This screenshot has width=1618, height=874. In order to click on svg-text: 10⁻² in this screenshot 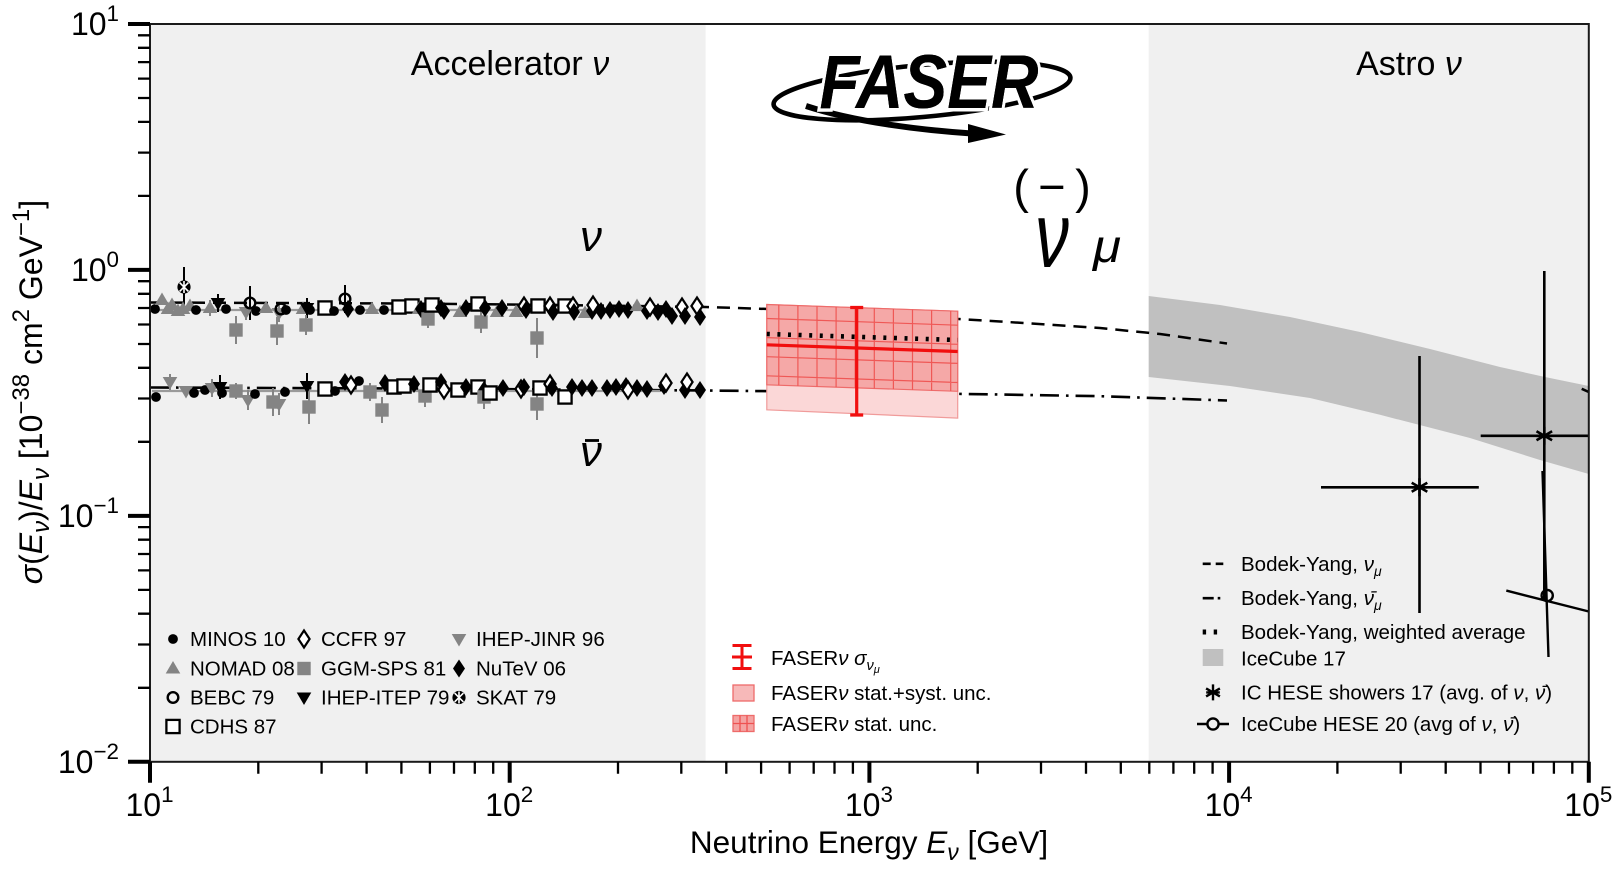, I will do `click(88, 759)`.